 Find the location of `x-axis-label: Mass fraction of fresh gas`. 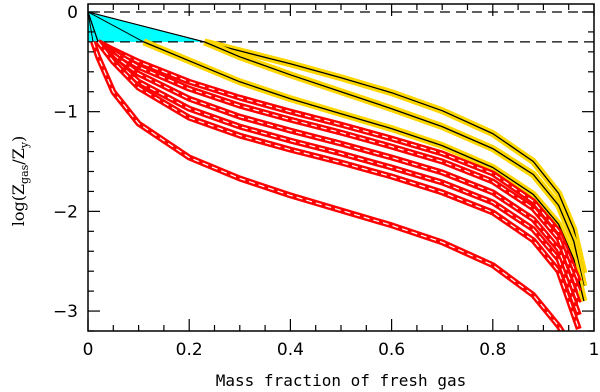

x-axis-label: Mass fraction of fresh gas is located at coordinates (341, 380).